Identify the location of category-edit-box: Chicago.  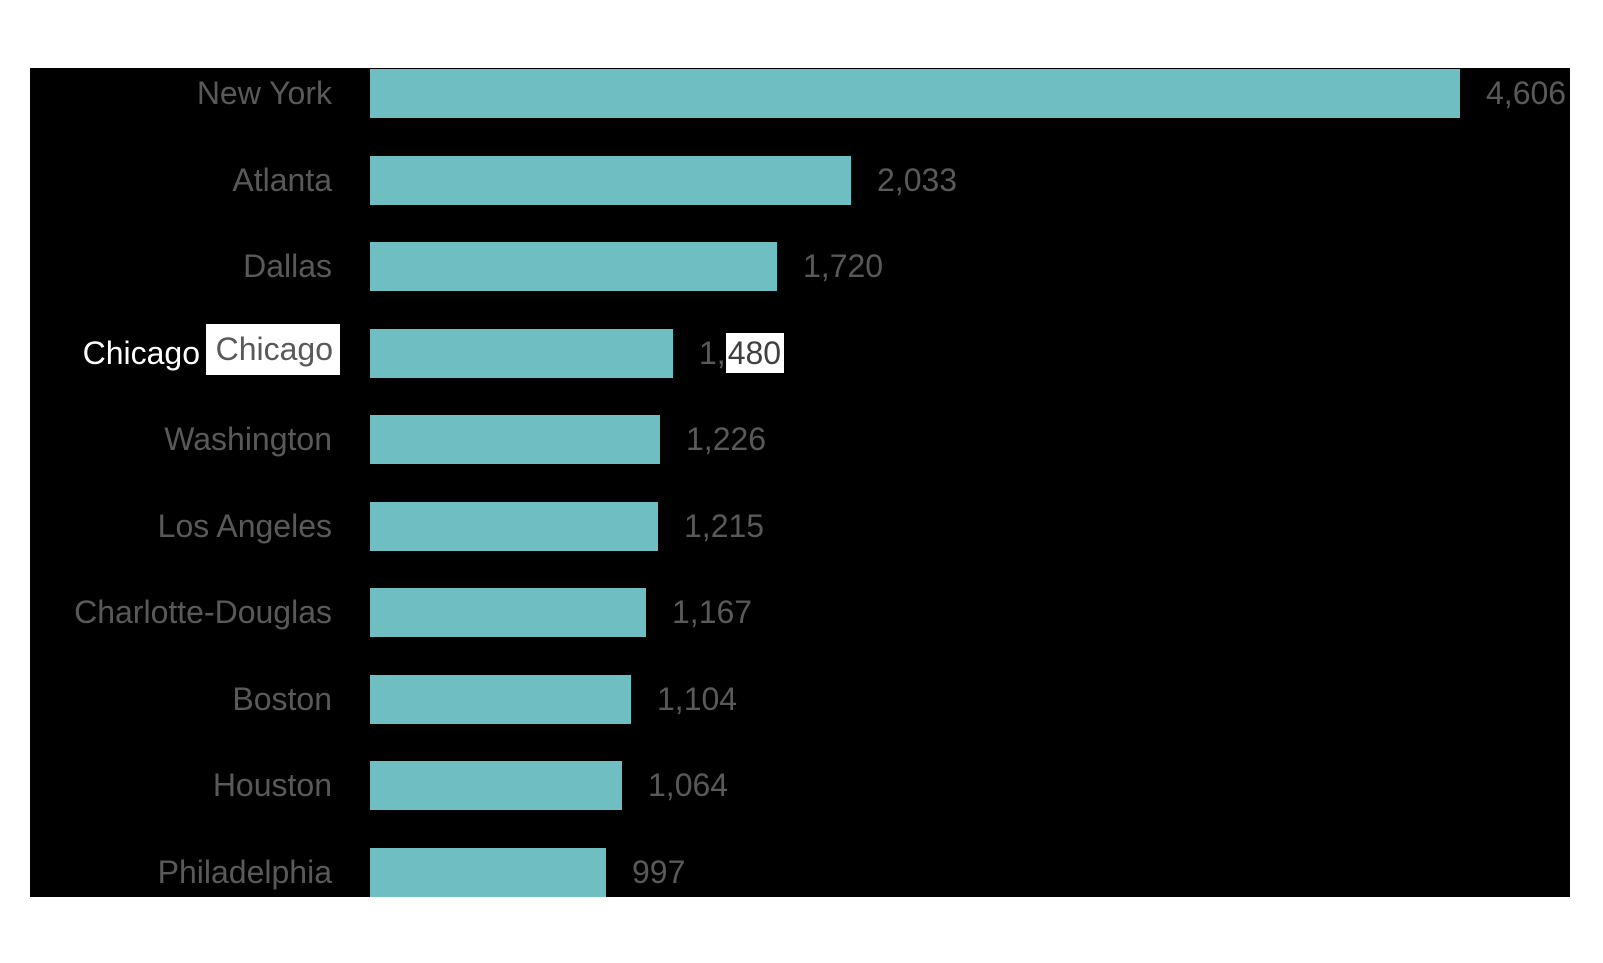
(273, 349).